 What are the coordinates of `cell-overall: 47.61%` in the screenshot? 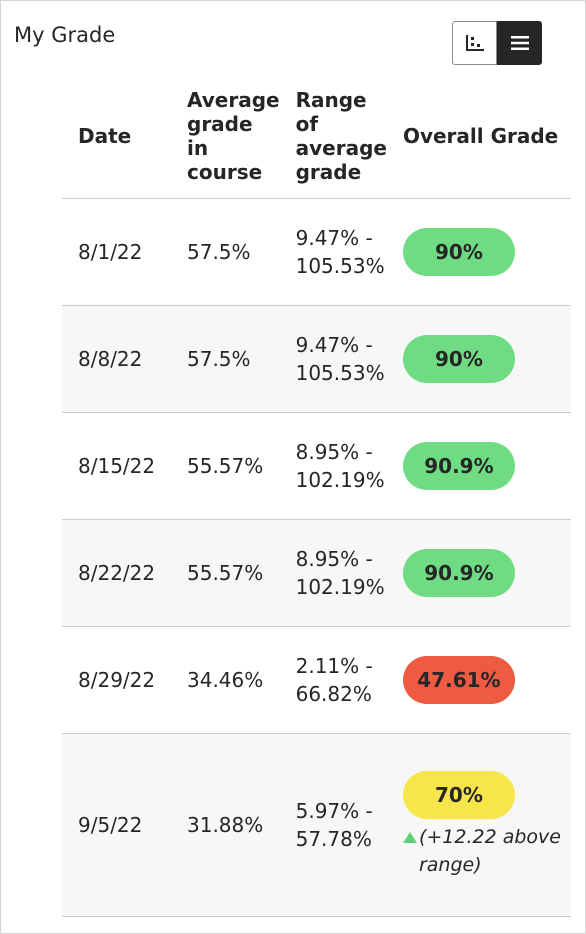 It's located at (478, 680).